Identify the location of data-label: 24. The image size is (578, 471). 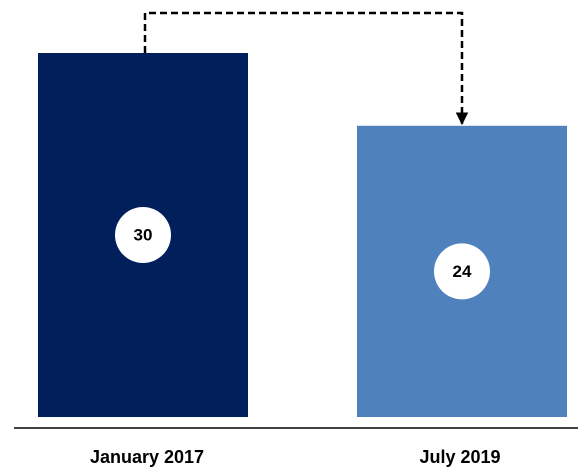
(462, 271).